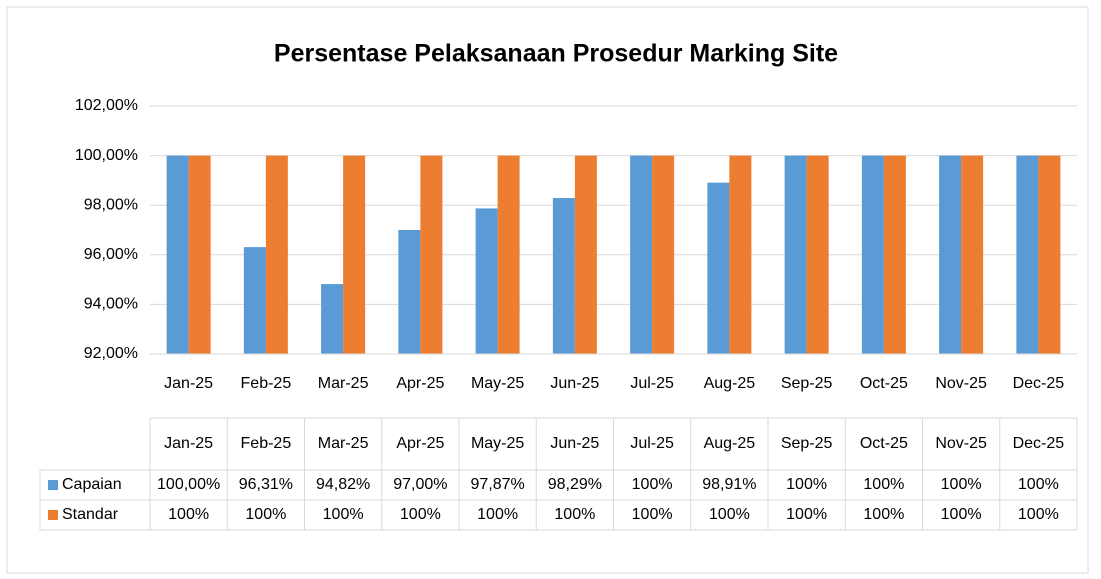  I want to click on table-header: Aug-25, so click(730, 443).